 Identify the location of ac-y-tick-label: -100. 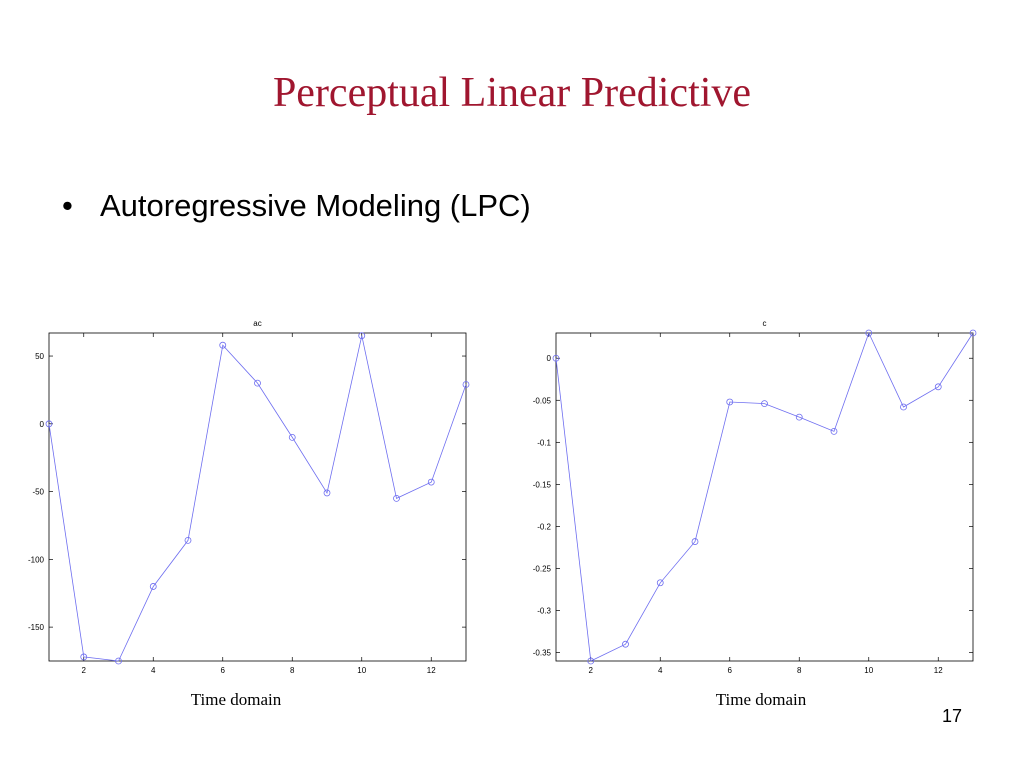
(36, 559).